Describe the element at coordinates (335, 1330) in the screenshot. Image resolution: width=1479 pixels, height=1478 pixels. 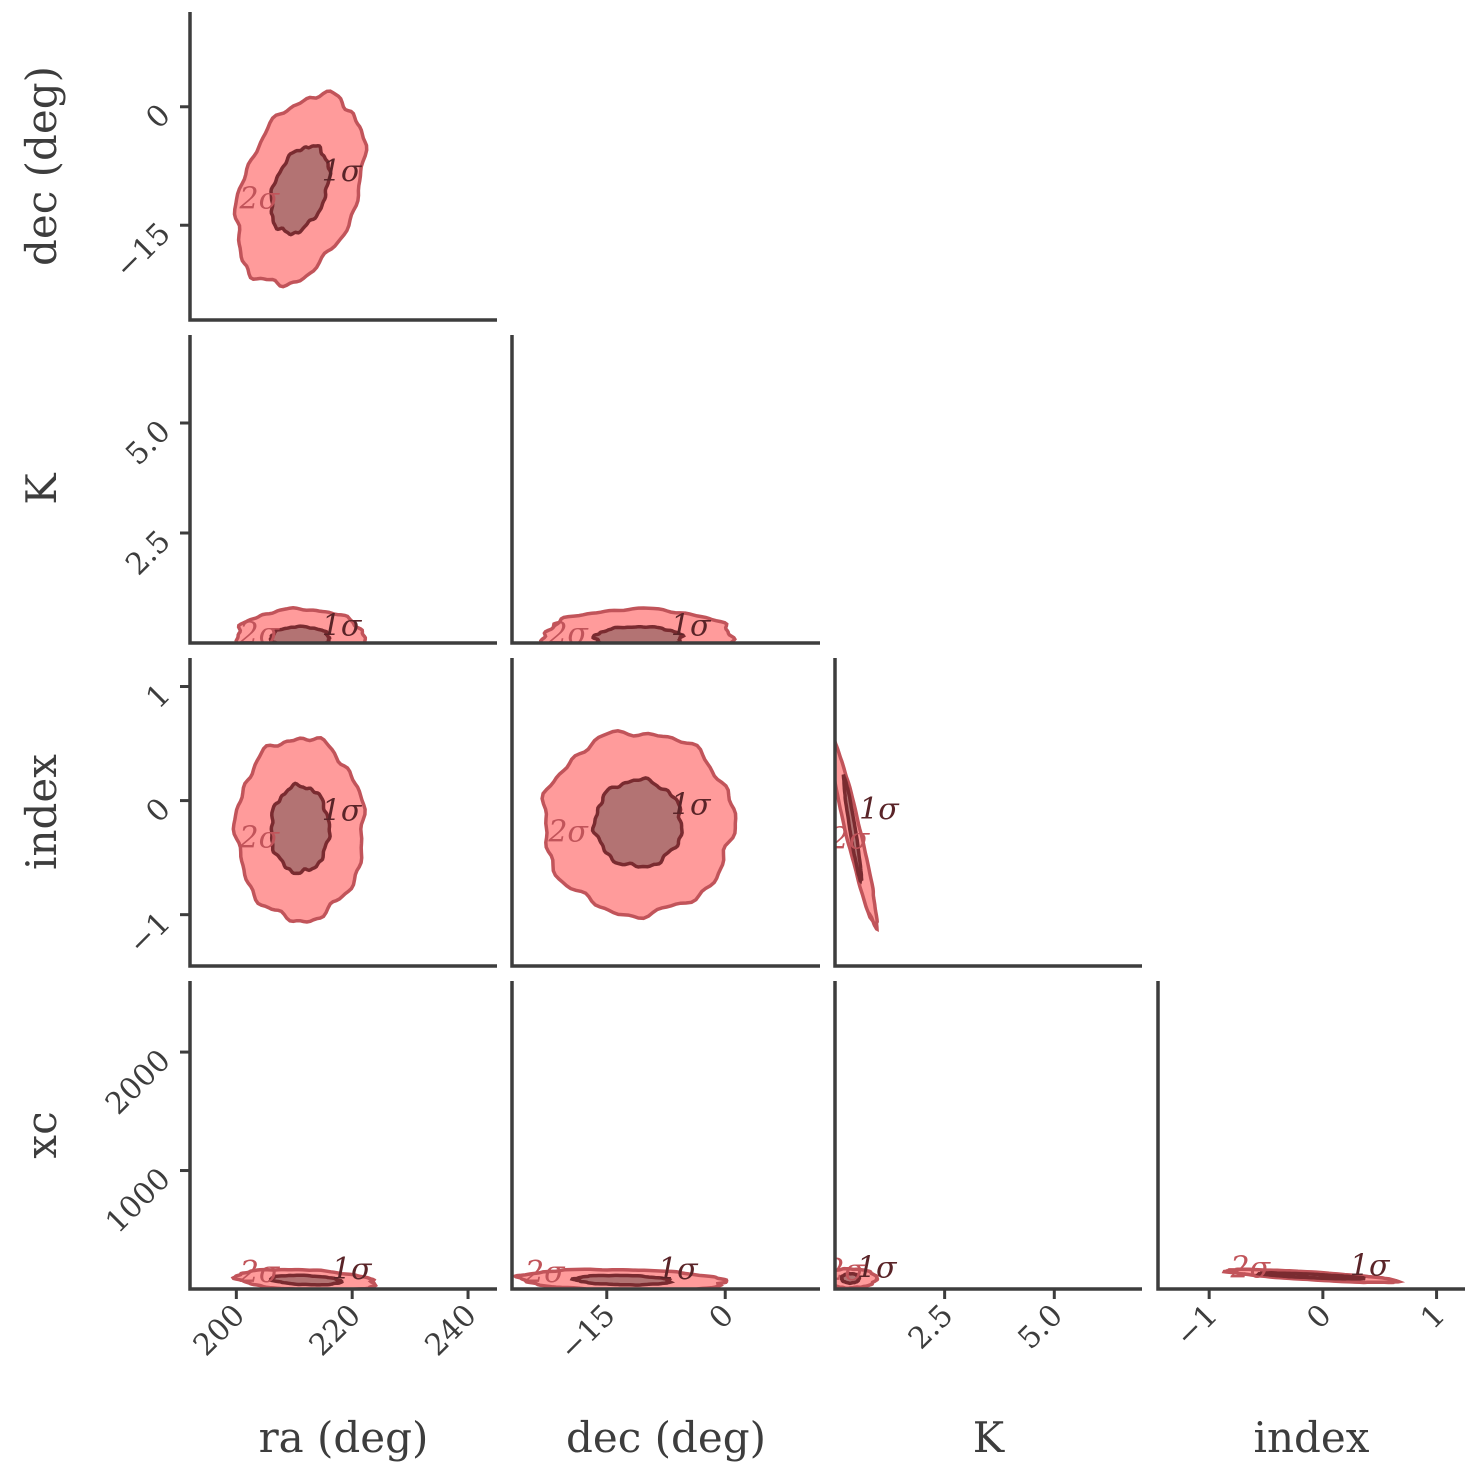
I see `x-tick-label: 220` at that location.